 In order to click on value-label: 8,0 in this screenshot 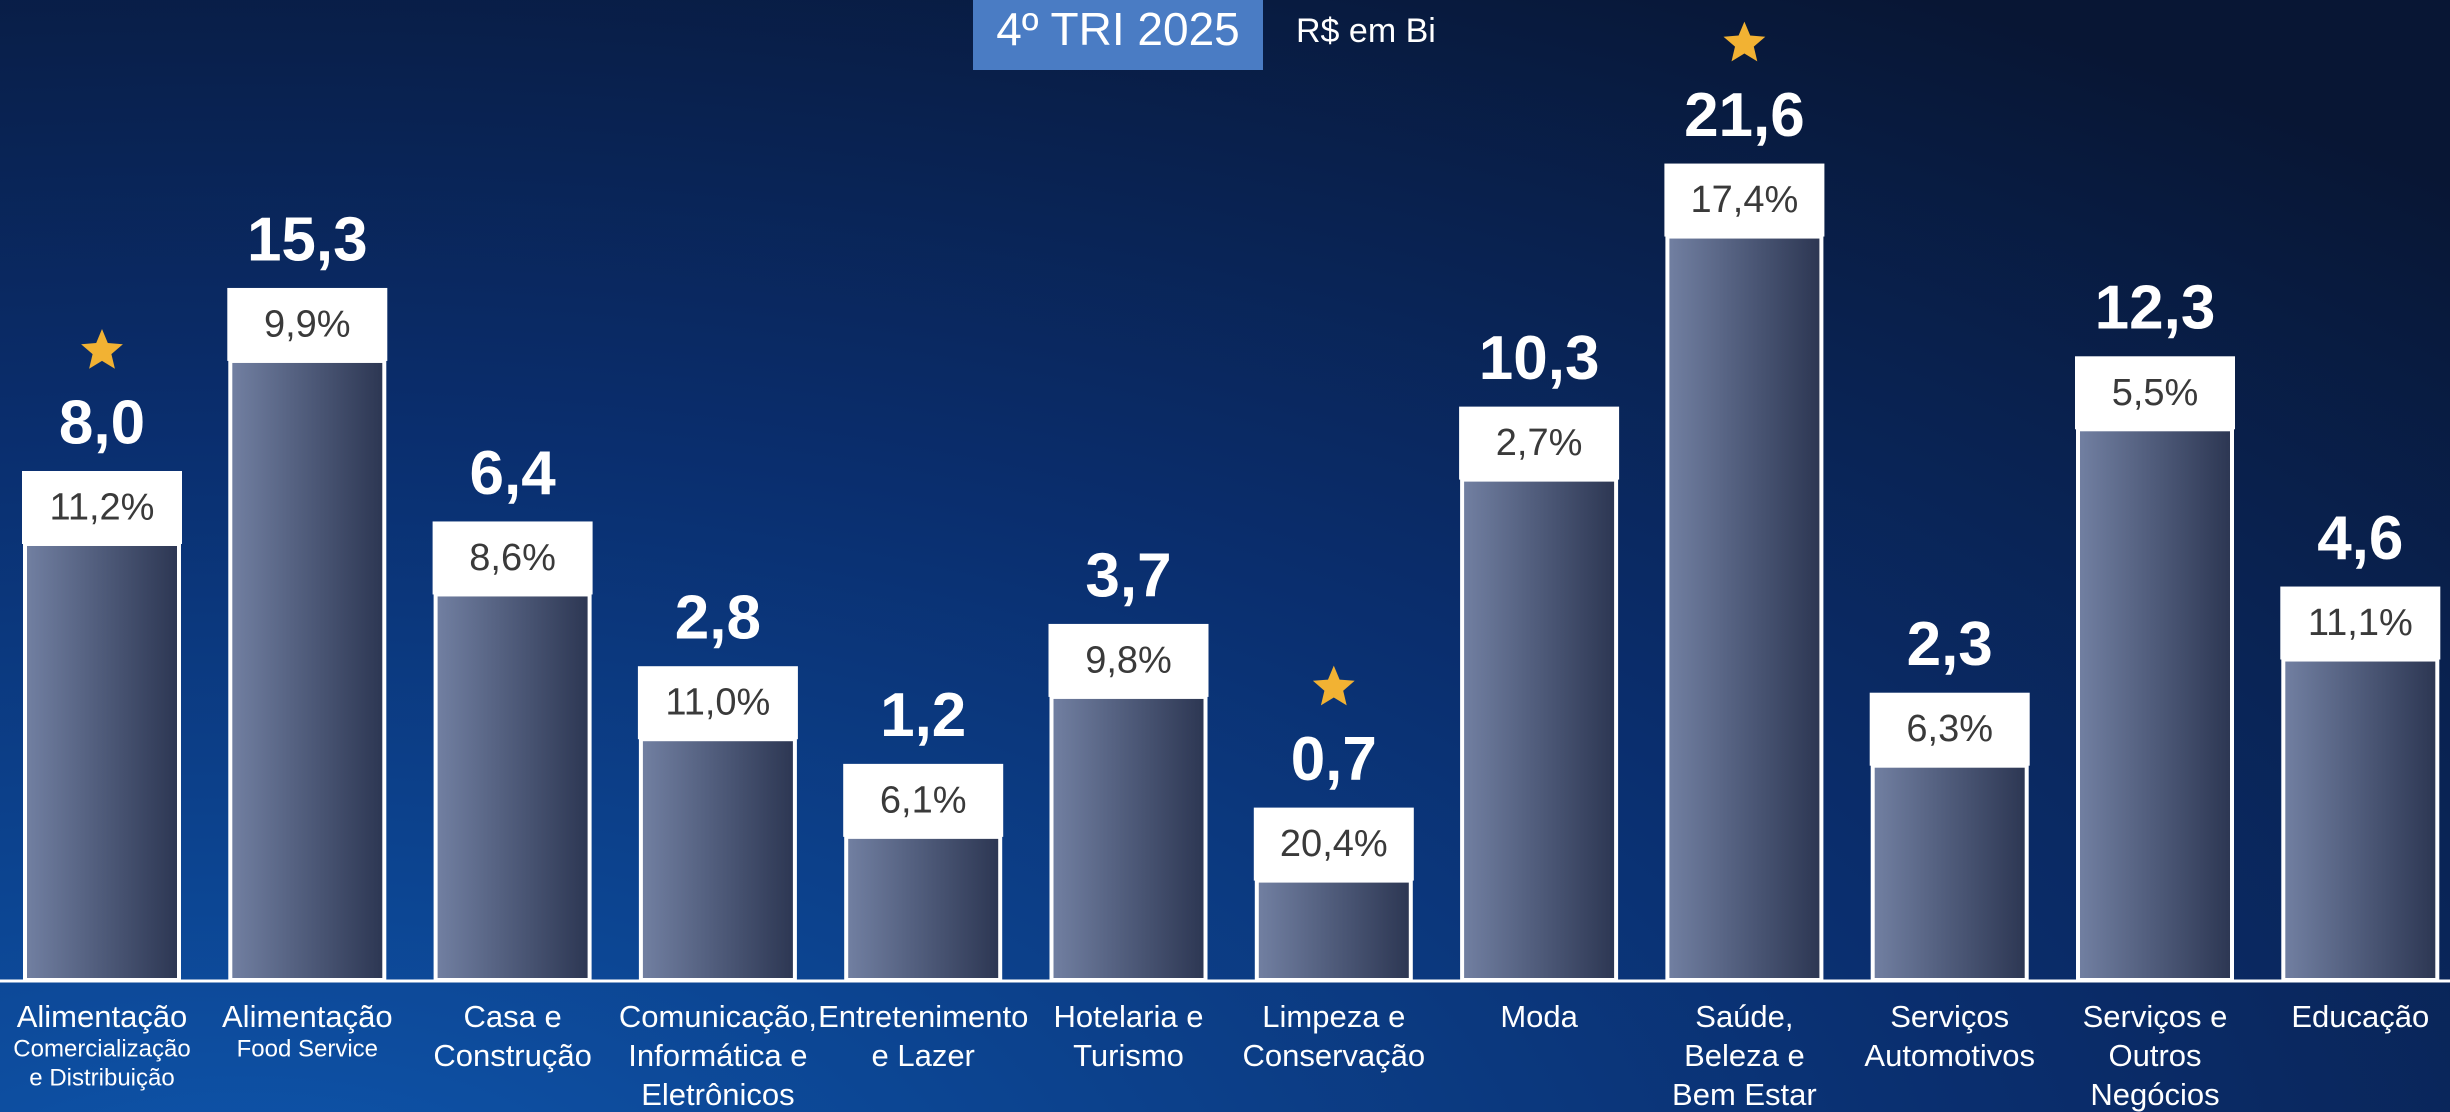, I will do `click(102, 422)`.